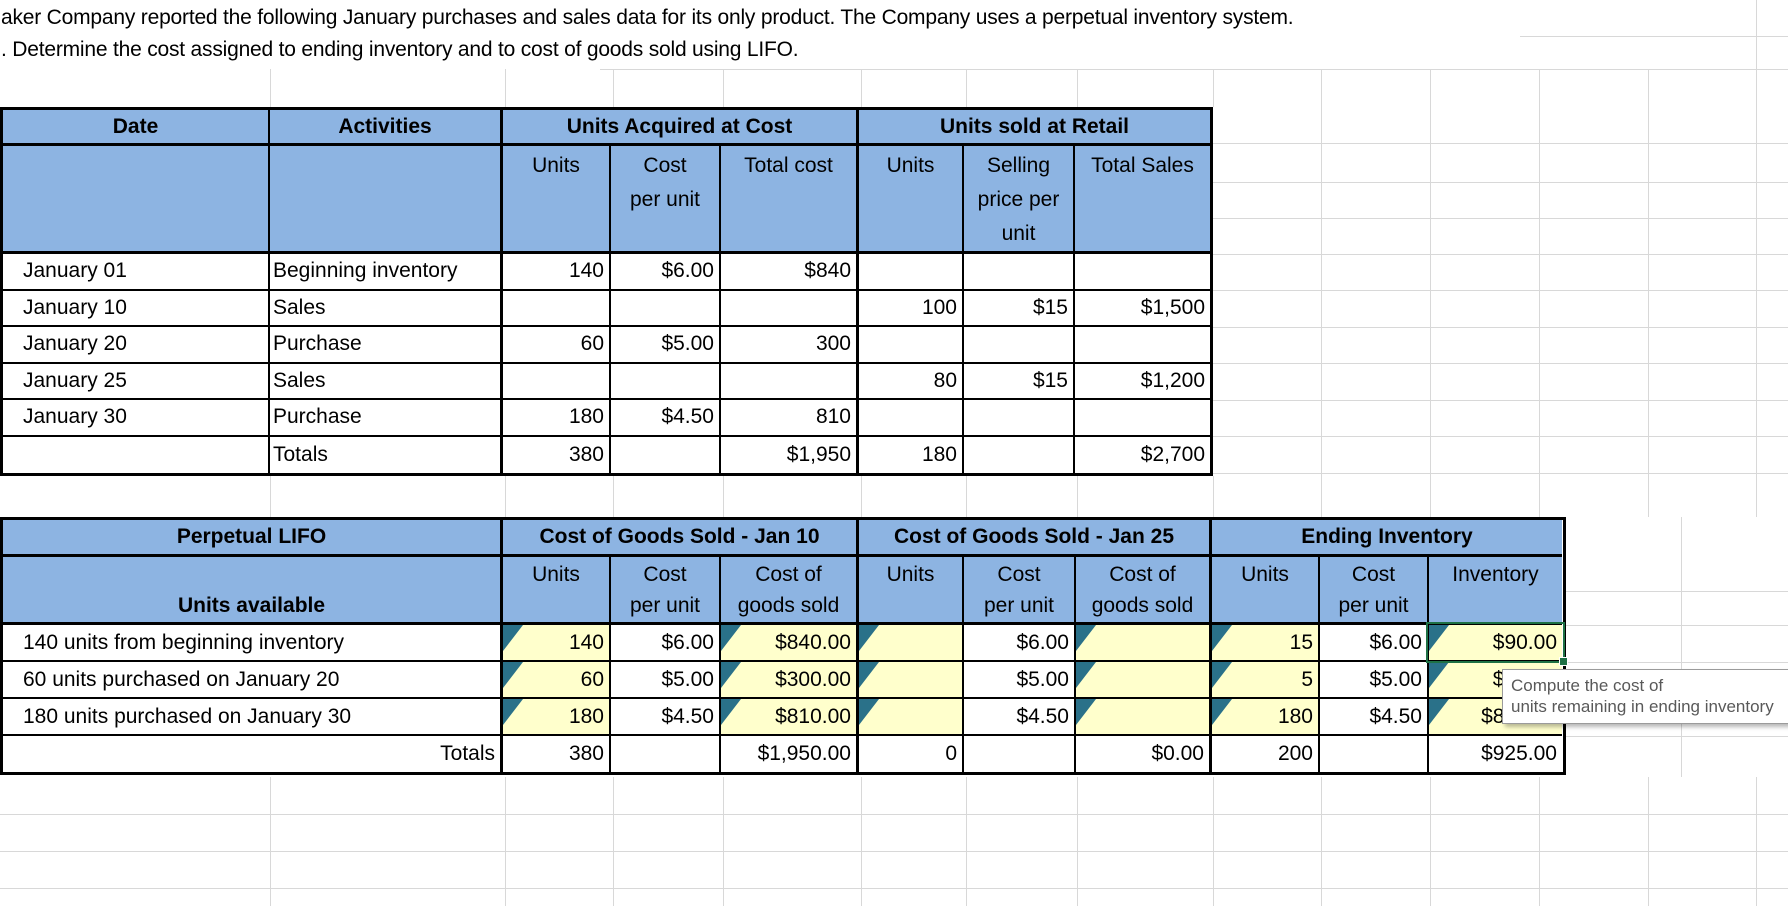  I want to click on t1-subheader-total-sales: Total Sales, so click(1142, 200).